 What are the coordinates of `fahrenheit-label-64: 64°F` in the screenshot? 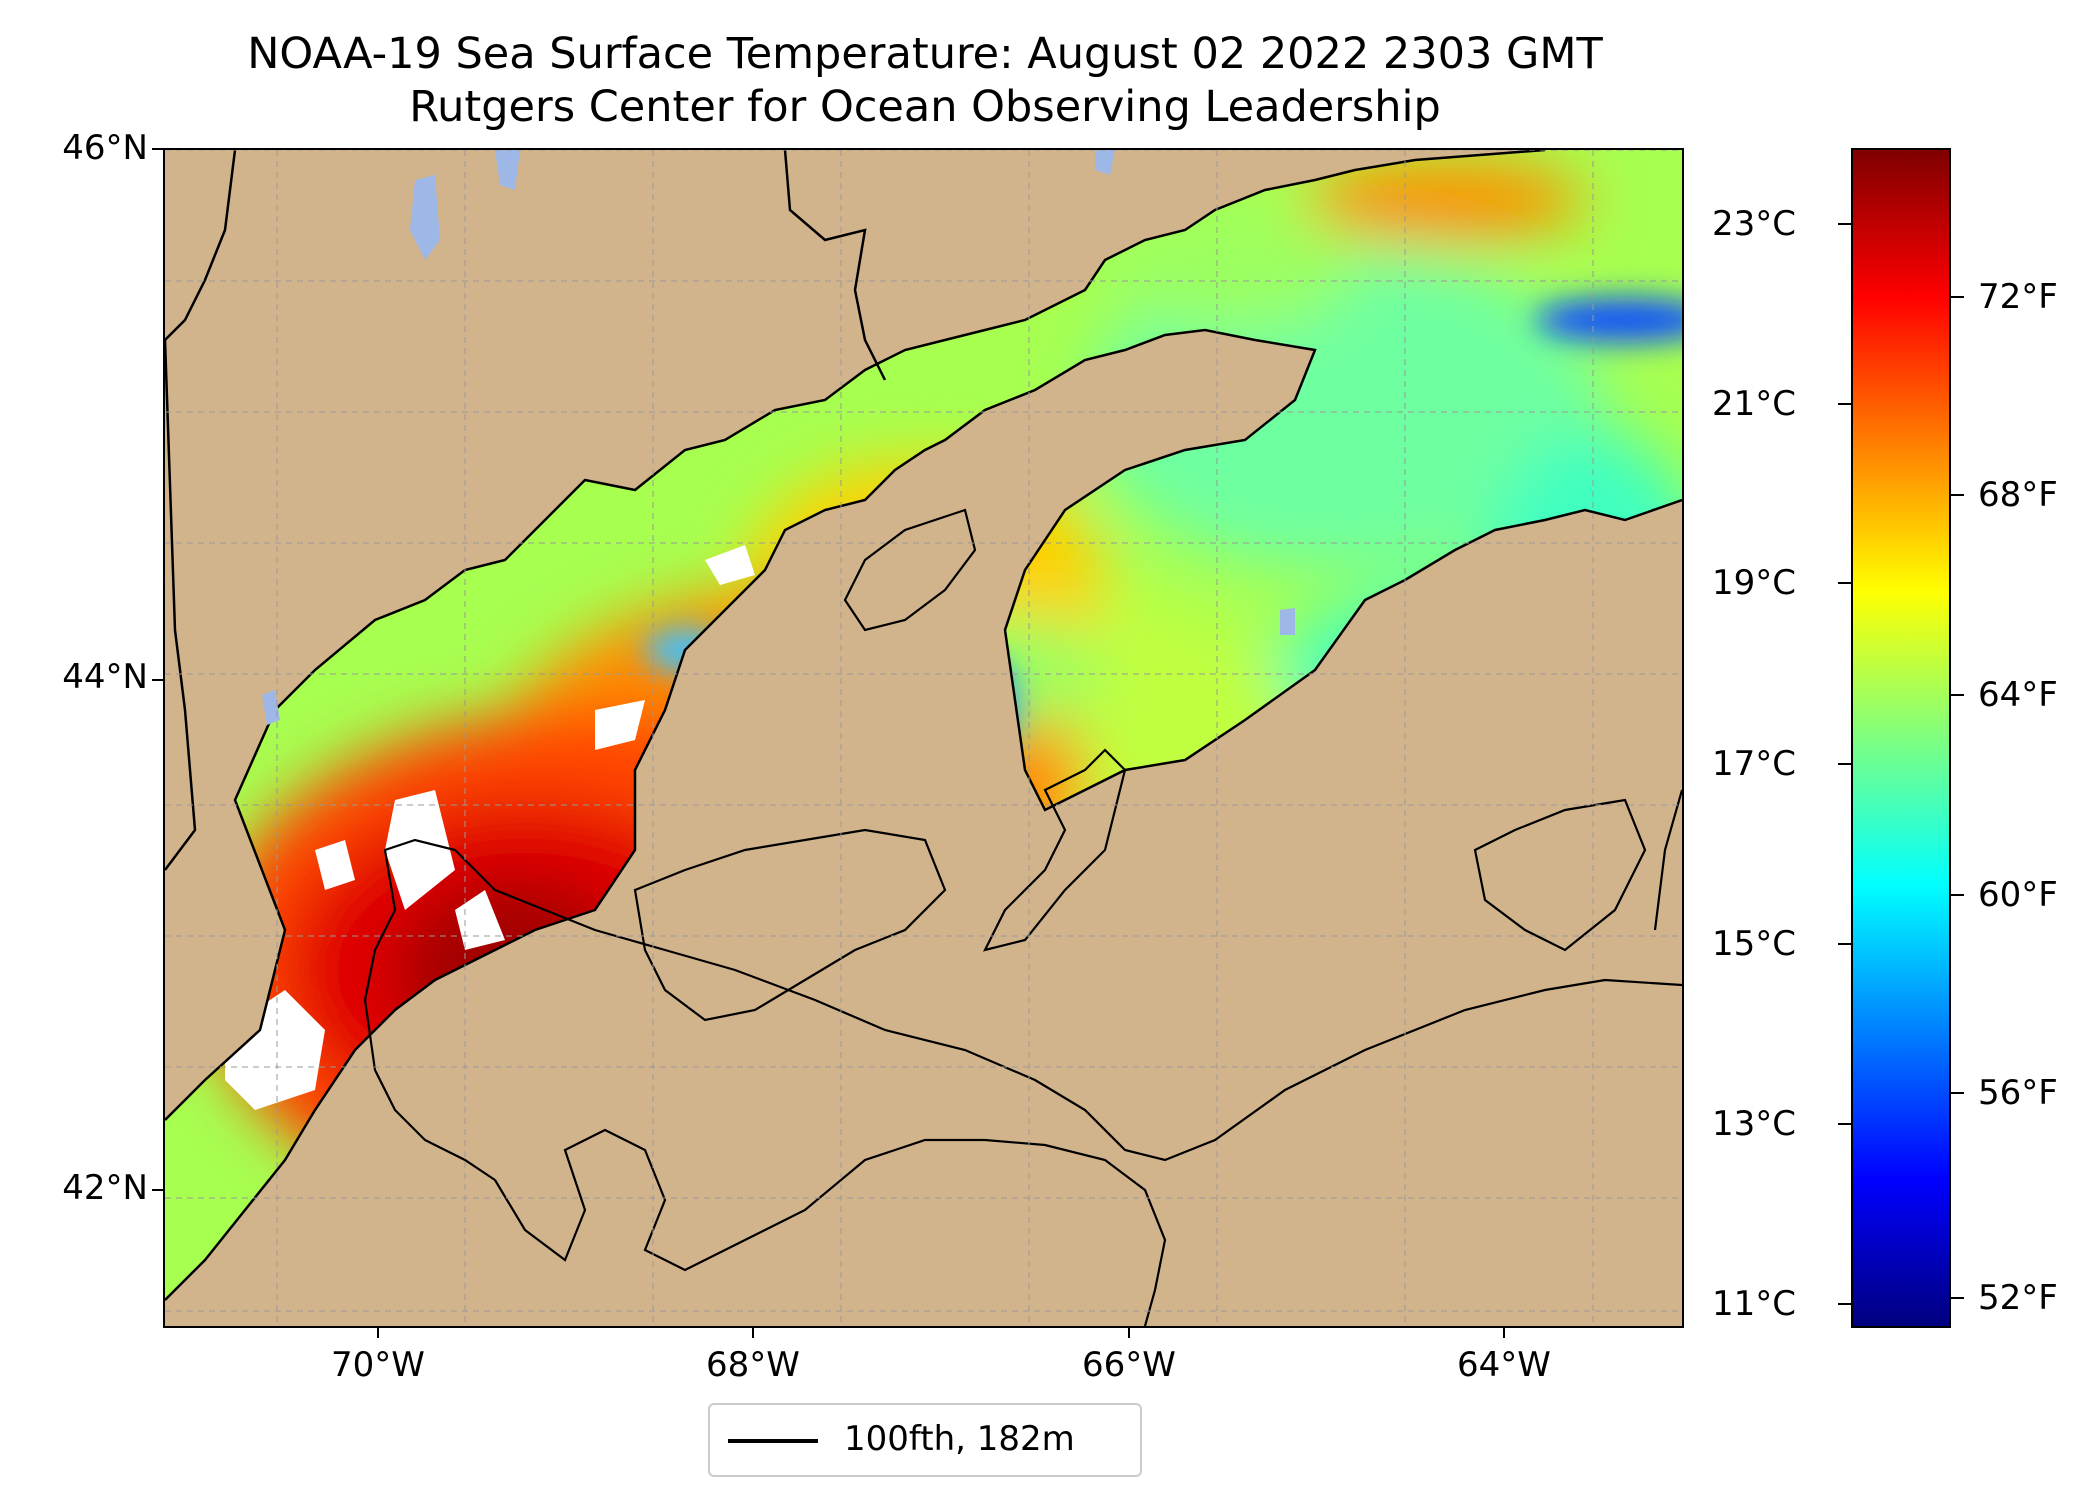 It's located at (2018, 695).